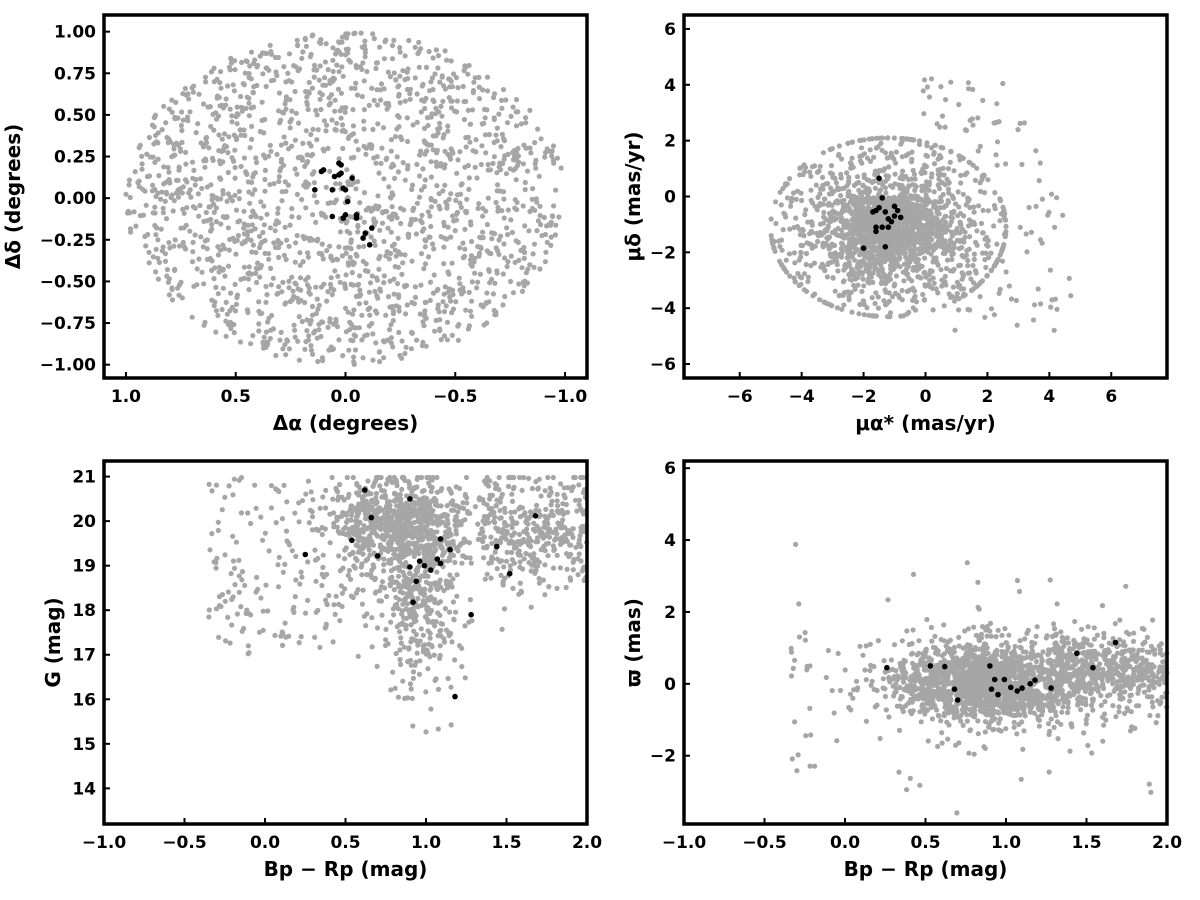  What do you see at coordinates (663, 253) in the screenshot?
I see `y-tick-label: −2` at bounding box center [663, 253].